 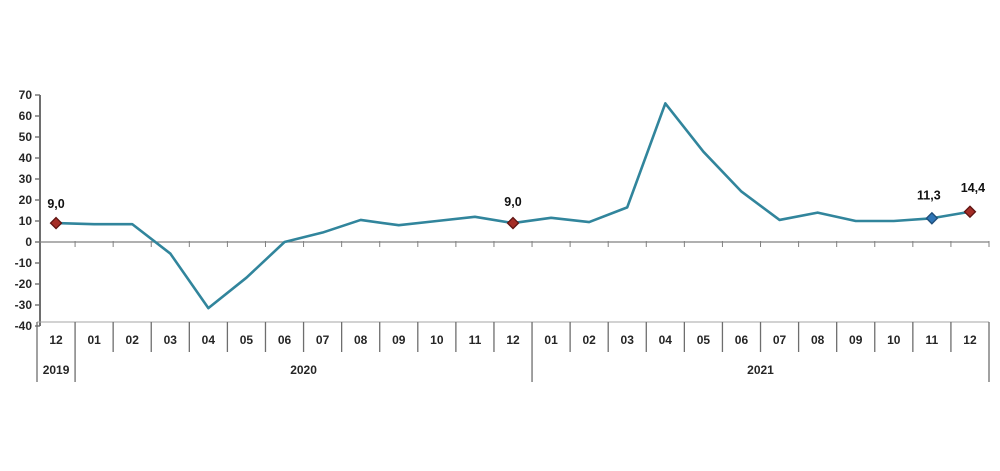 I want to click on y-tick-label: 40, so click(x=26, y=158).